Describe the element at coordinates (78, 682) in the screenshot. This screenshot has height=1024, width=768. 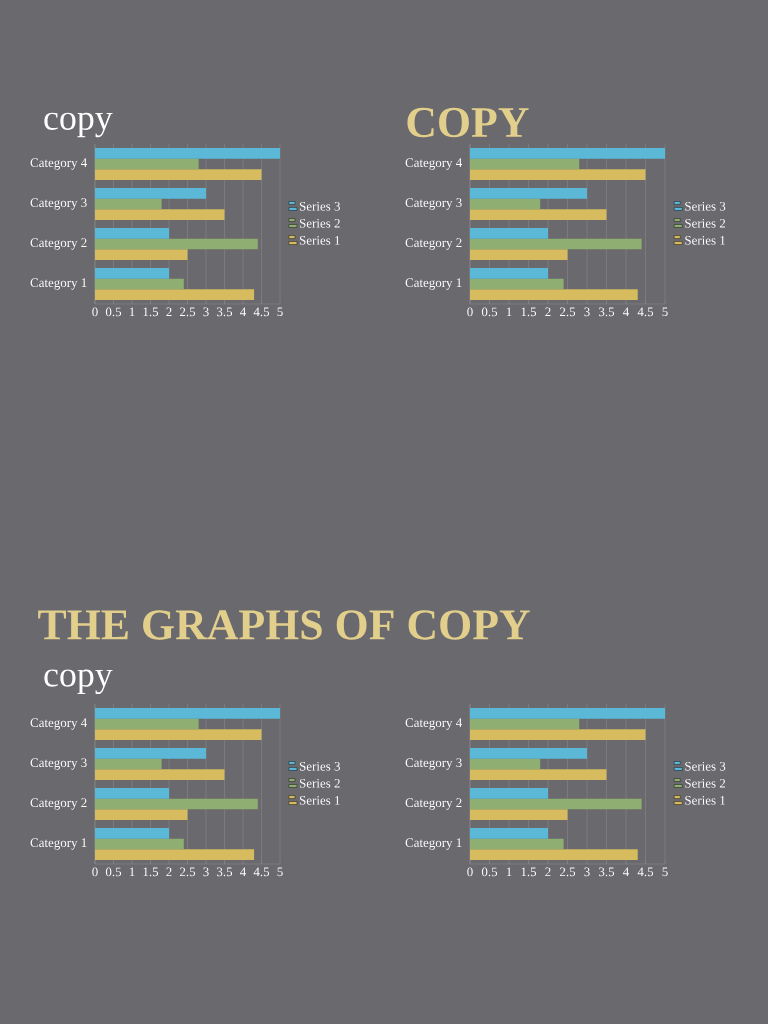
I see `chart-subtitle: copy` at that location.